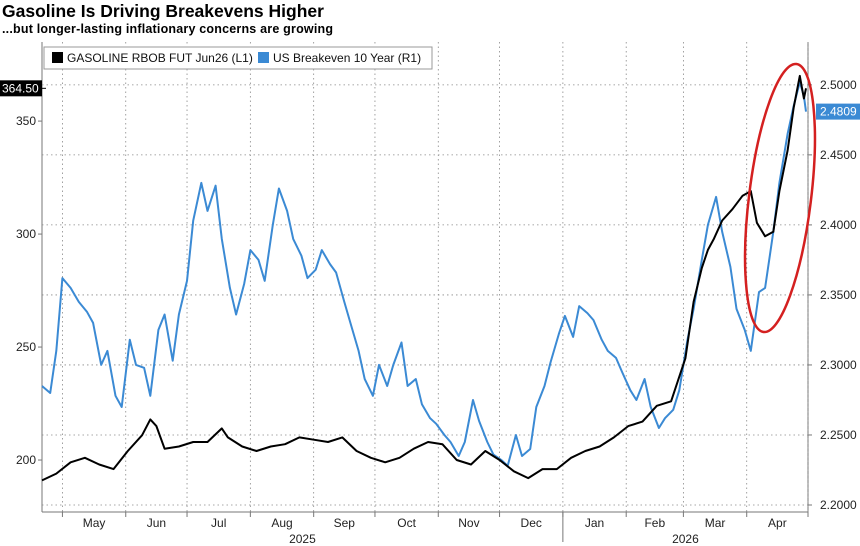 Image resolution: width=860 pixels, height=546 pixels. Describe the element at coordinates (160, 58) in the screenshot. I see `legend-label-gasoline: GASOLINE RBOB FUT Jun26 (L1)` at that location.